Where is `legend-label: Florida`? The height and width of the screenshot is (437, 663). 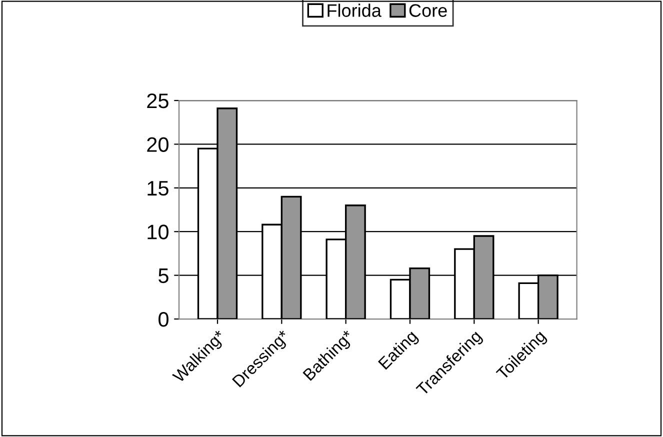
legend-label: Florida is located at coordinates (355, 10).